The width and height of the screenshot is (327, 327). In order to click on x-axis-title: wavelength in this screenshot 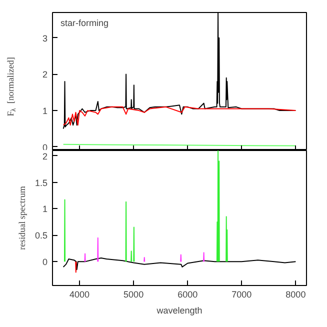, I will do `click(179, 311)`.